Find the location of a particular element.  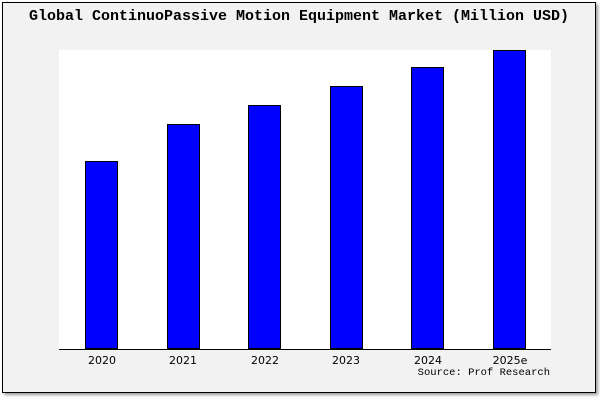

x-tick-label-2025e: 2025e is located at coordinates (510, 360).